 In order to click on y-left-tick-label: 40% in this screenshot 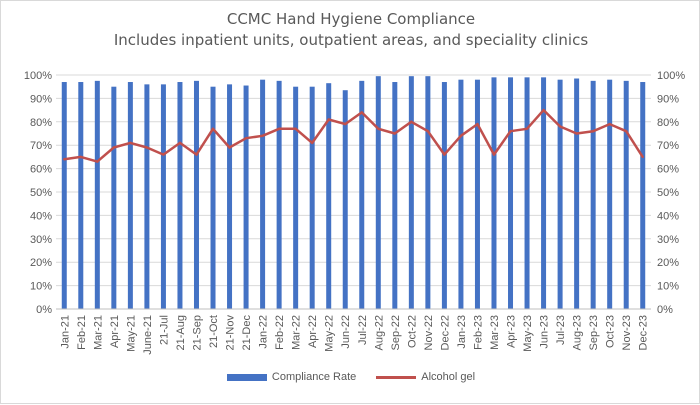, I will do `click(41, 216)`.